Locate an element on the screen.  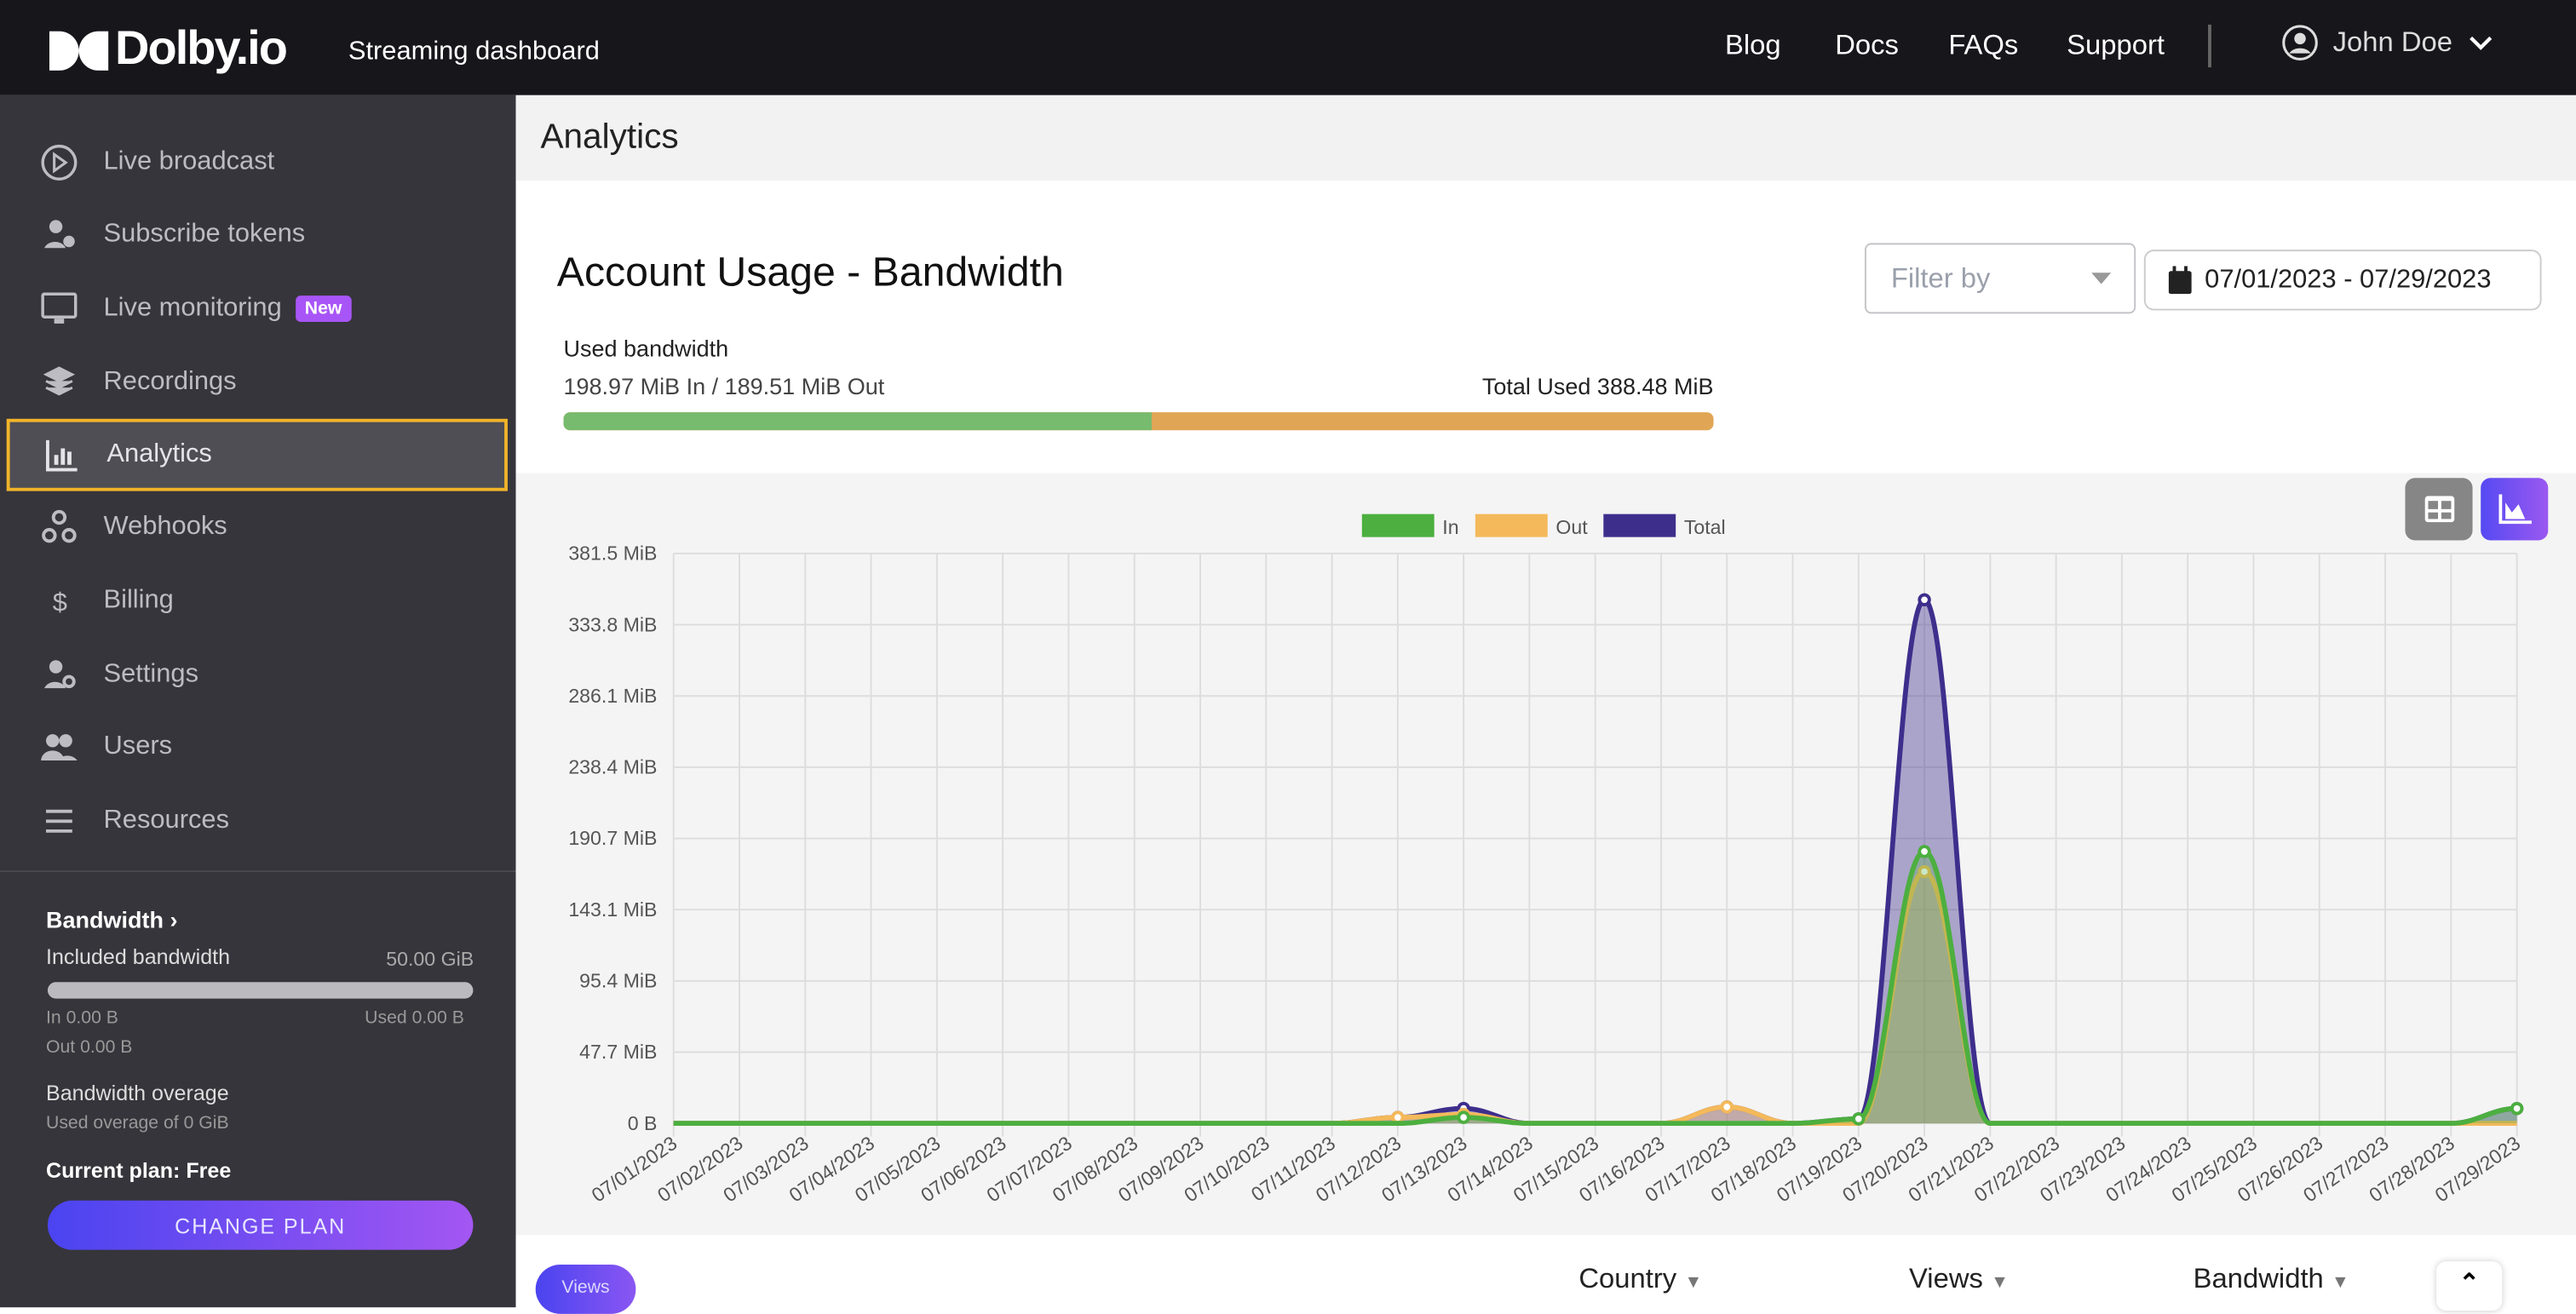
in-out-text: 198.97 MiB In / 189.51 MiB Out is located at coordinates (724, 385).